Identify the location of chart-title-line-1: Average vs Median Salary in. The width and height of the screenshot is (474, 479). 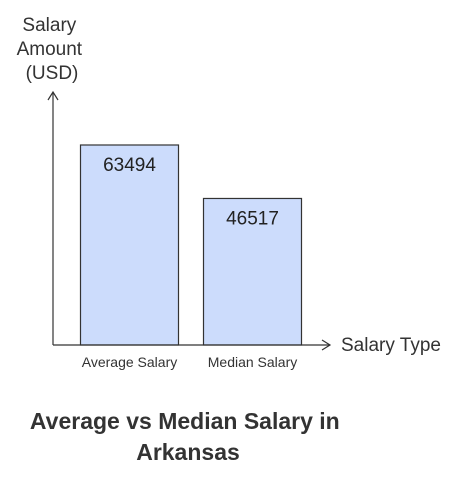
(185, 421).